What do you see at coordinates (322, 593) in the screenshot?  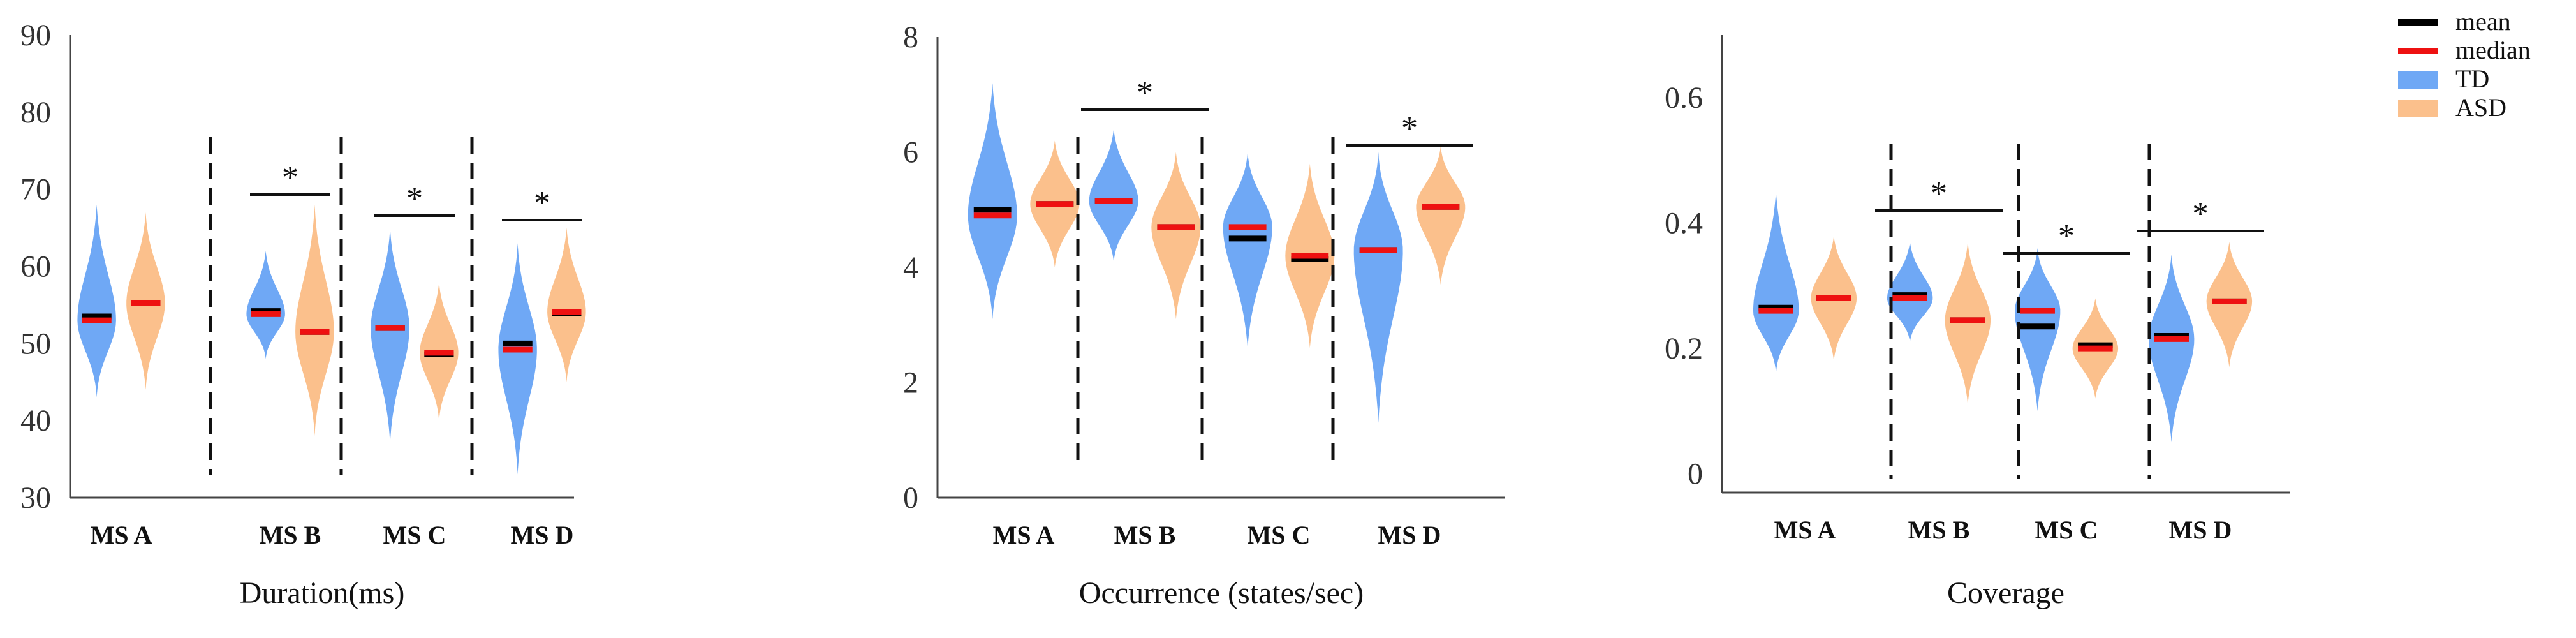 I see `x-axis-label: Duration(ms)` at bounding box center [322, 593].